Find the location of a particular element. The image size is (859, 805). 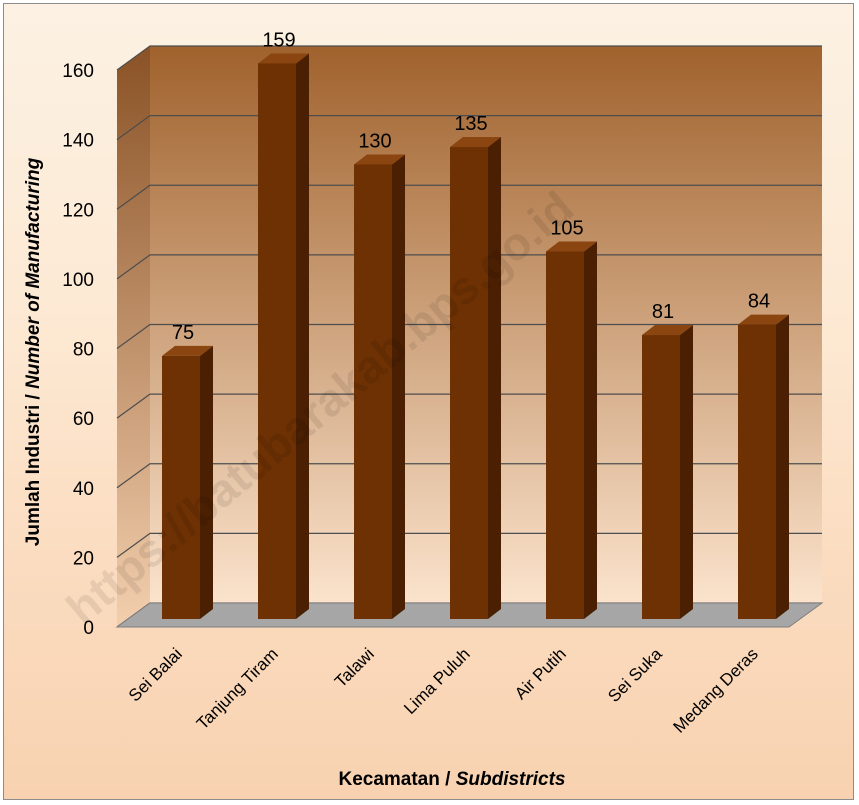

x-tick-label: Tanjung Tiram is located at coordinates (237, 688).